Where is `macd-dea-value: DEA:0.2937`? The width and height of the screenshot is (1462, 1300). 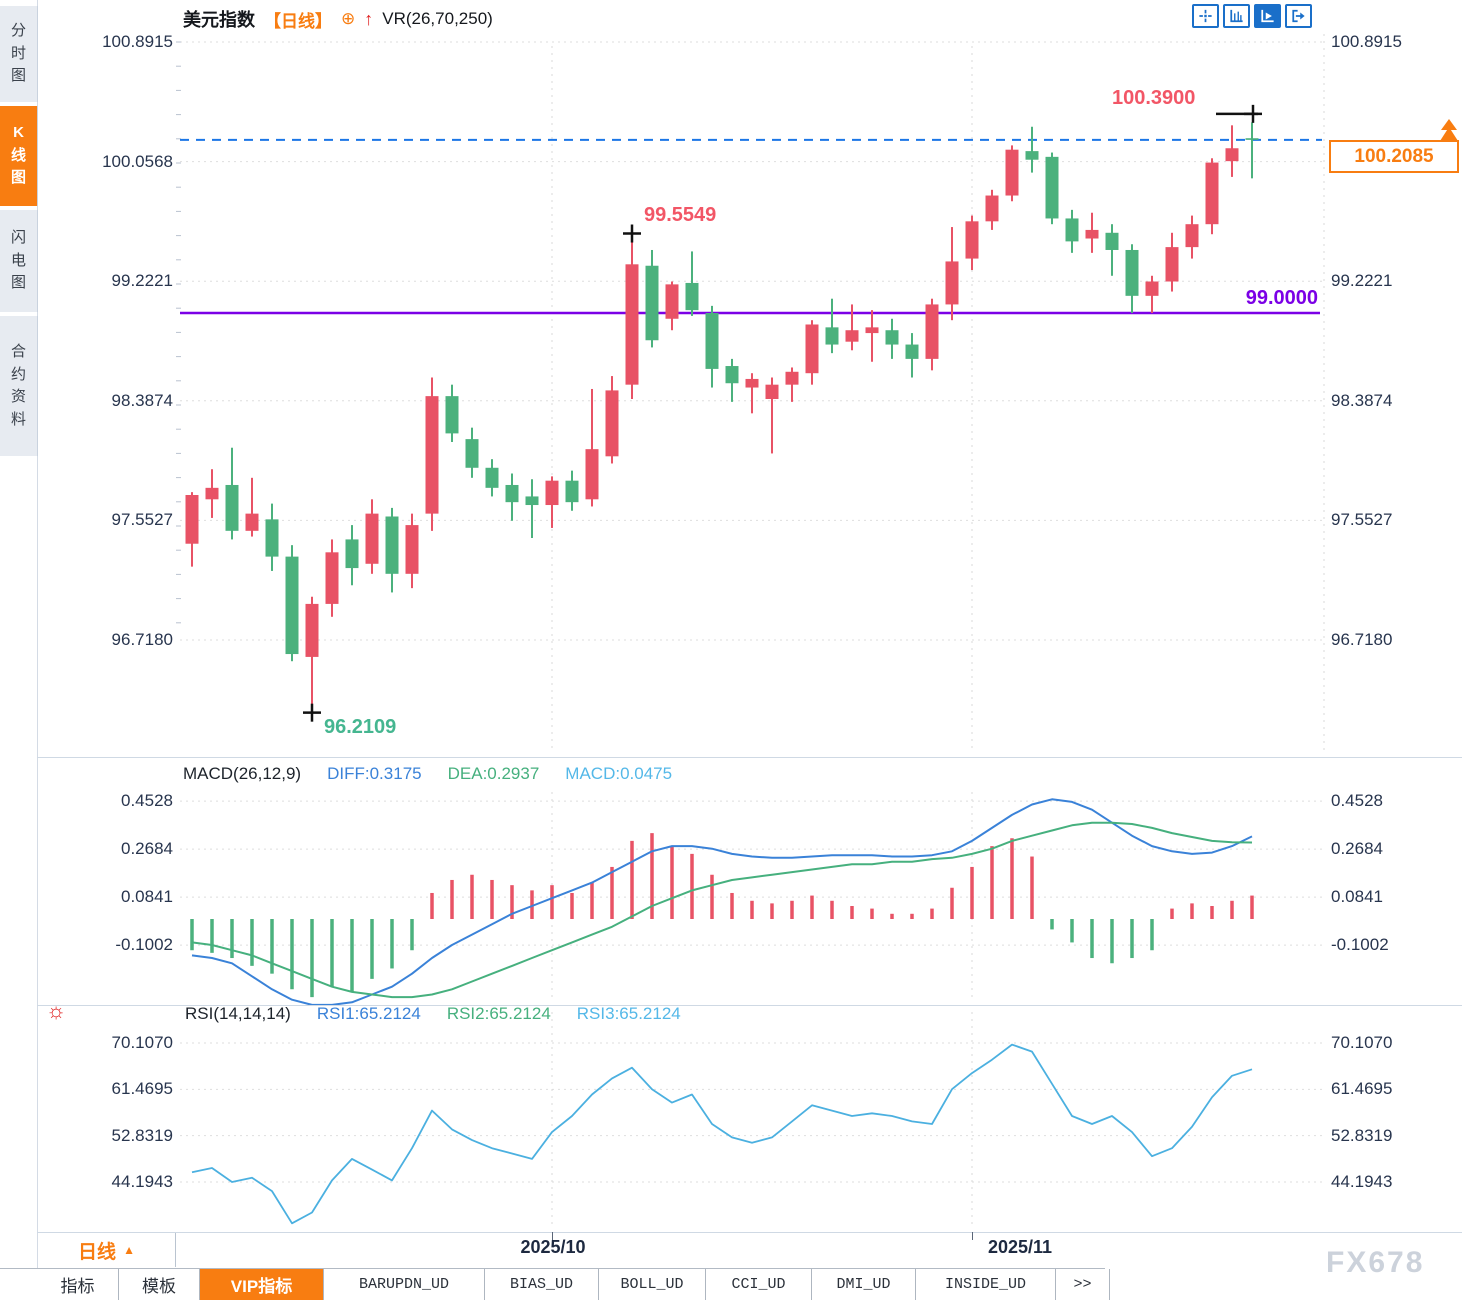
macd-dea-value: DEA:0.2937 is located at coordinates (493, 773).